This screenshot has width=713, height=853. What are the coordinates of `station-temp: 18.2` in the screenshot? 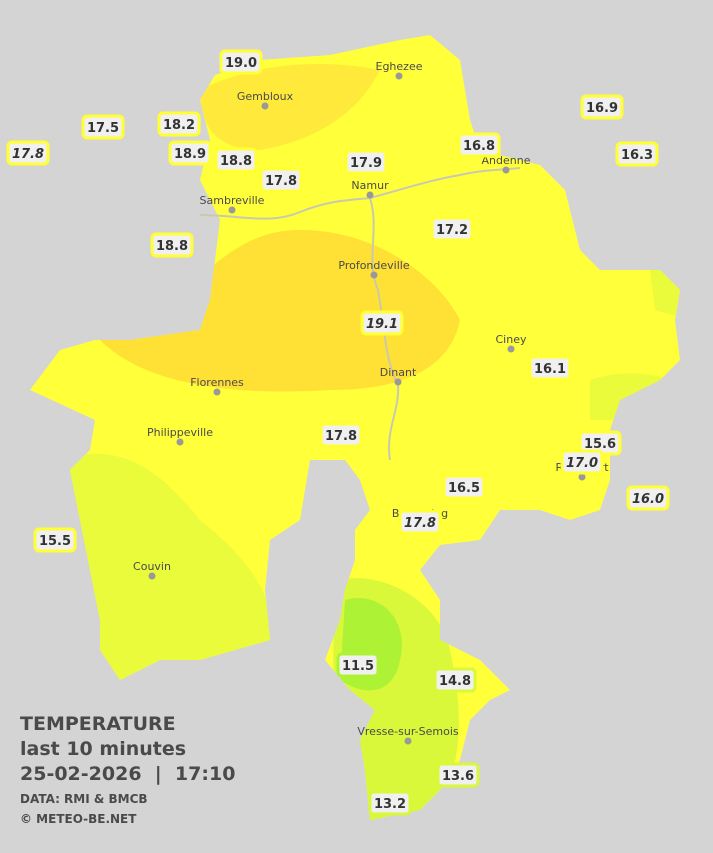 It's located at (179, 125).